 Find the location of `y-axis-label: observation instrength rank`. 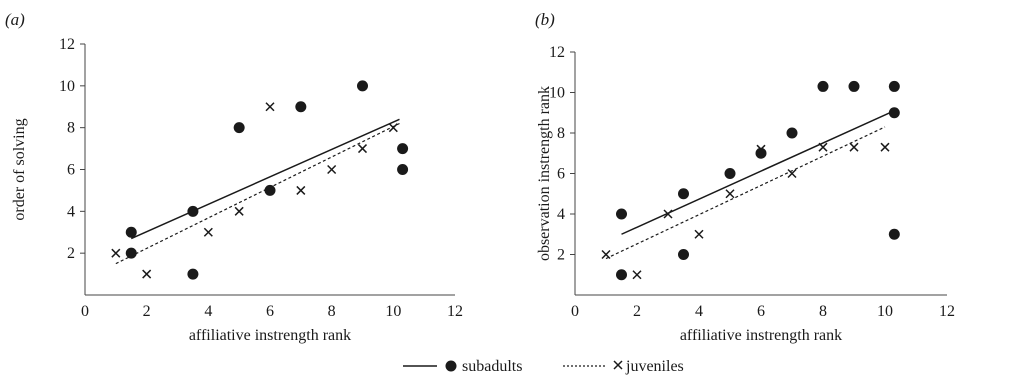

y-axis-label: observation instrength rank is located at coordinates (544, 173).